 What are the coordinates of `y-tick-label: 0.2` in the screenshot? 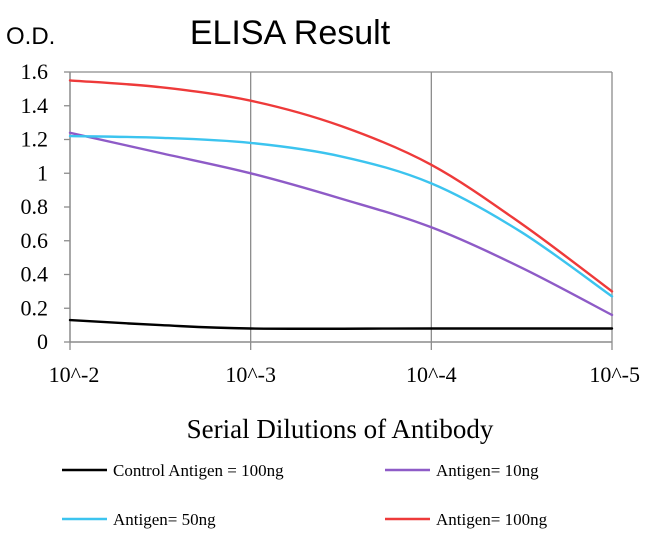 It's located at (35, 307).